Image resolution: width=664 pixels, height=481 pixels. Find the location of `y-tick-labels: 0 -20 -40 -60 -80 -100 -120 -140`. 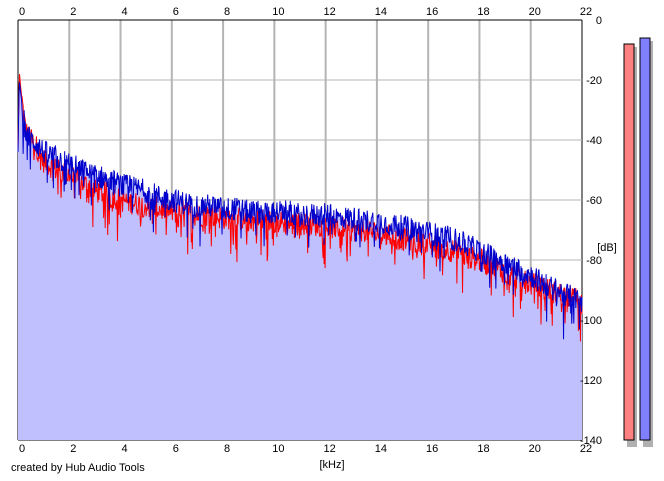

y-tick-labels: 0 -20 -40 -60 -80 -100 -120 -140 is located at coordinates (591, 231).